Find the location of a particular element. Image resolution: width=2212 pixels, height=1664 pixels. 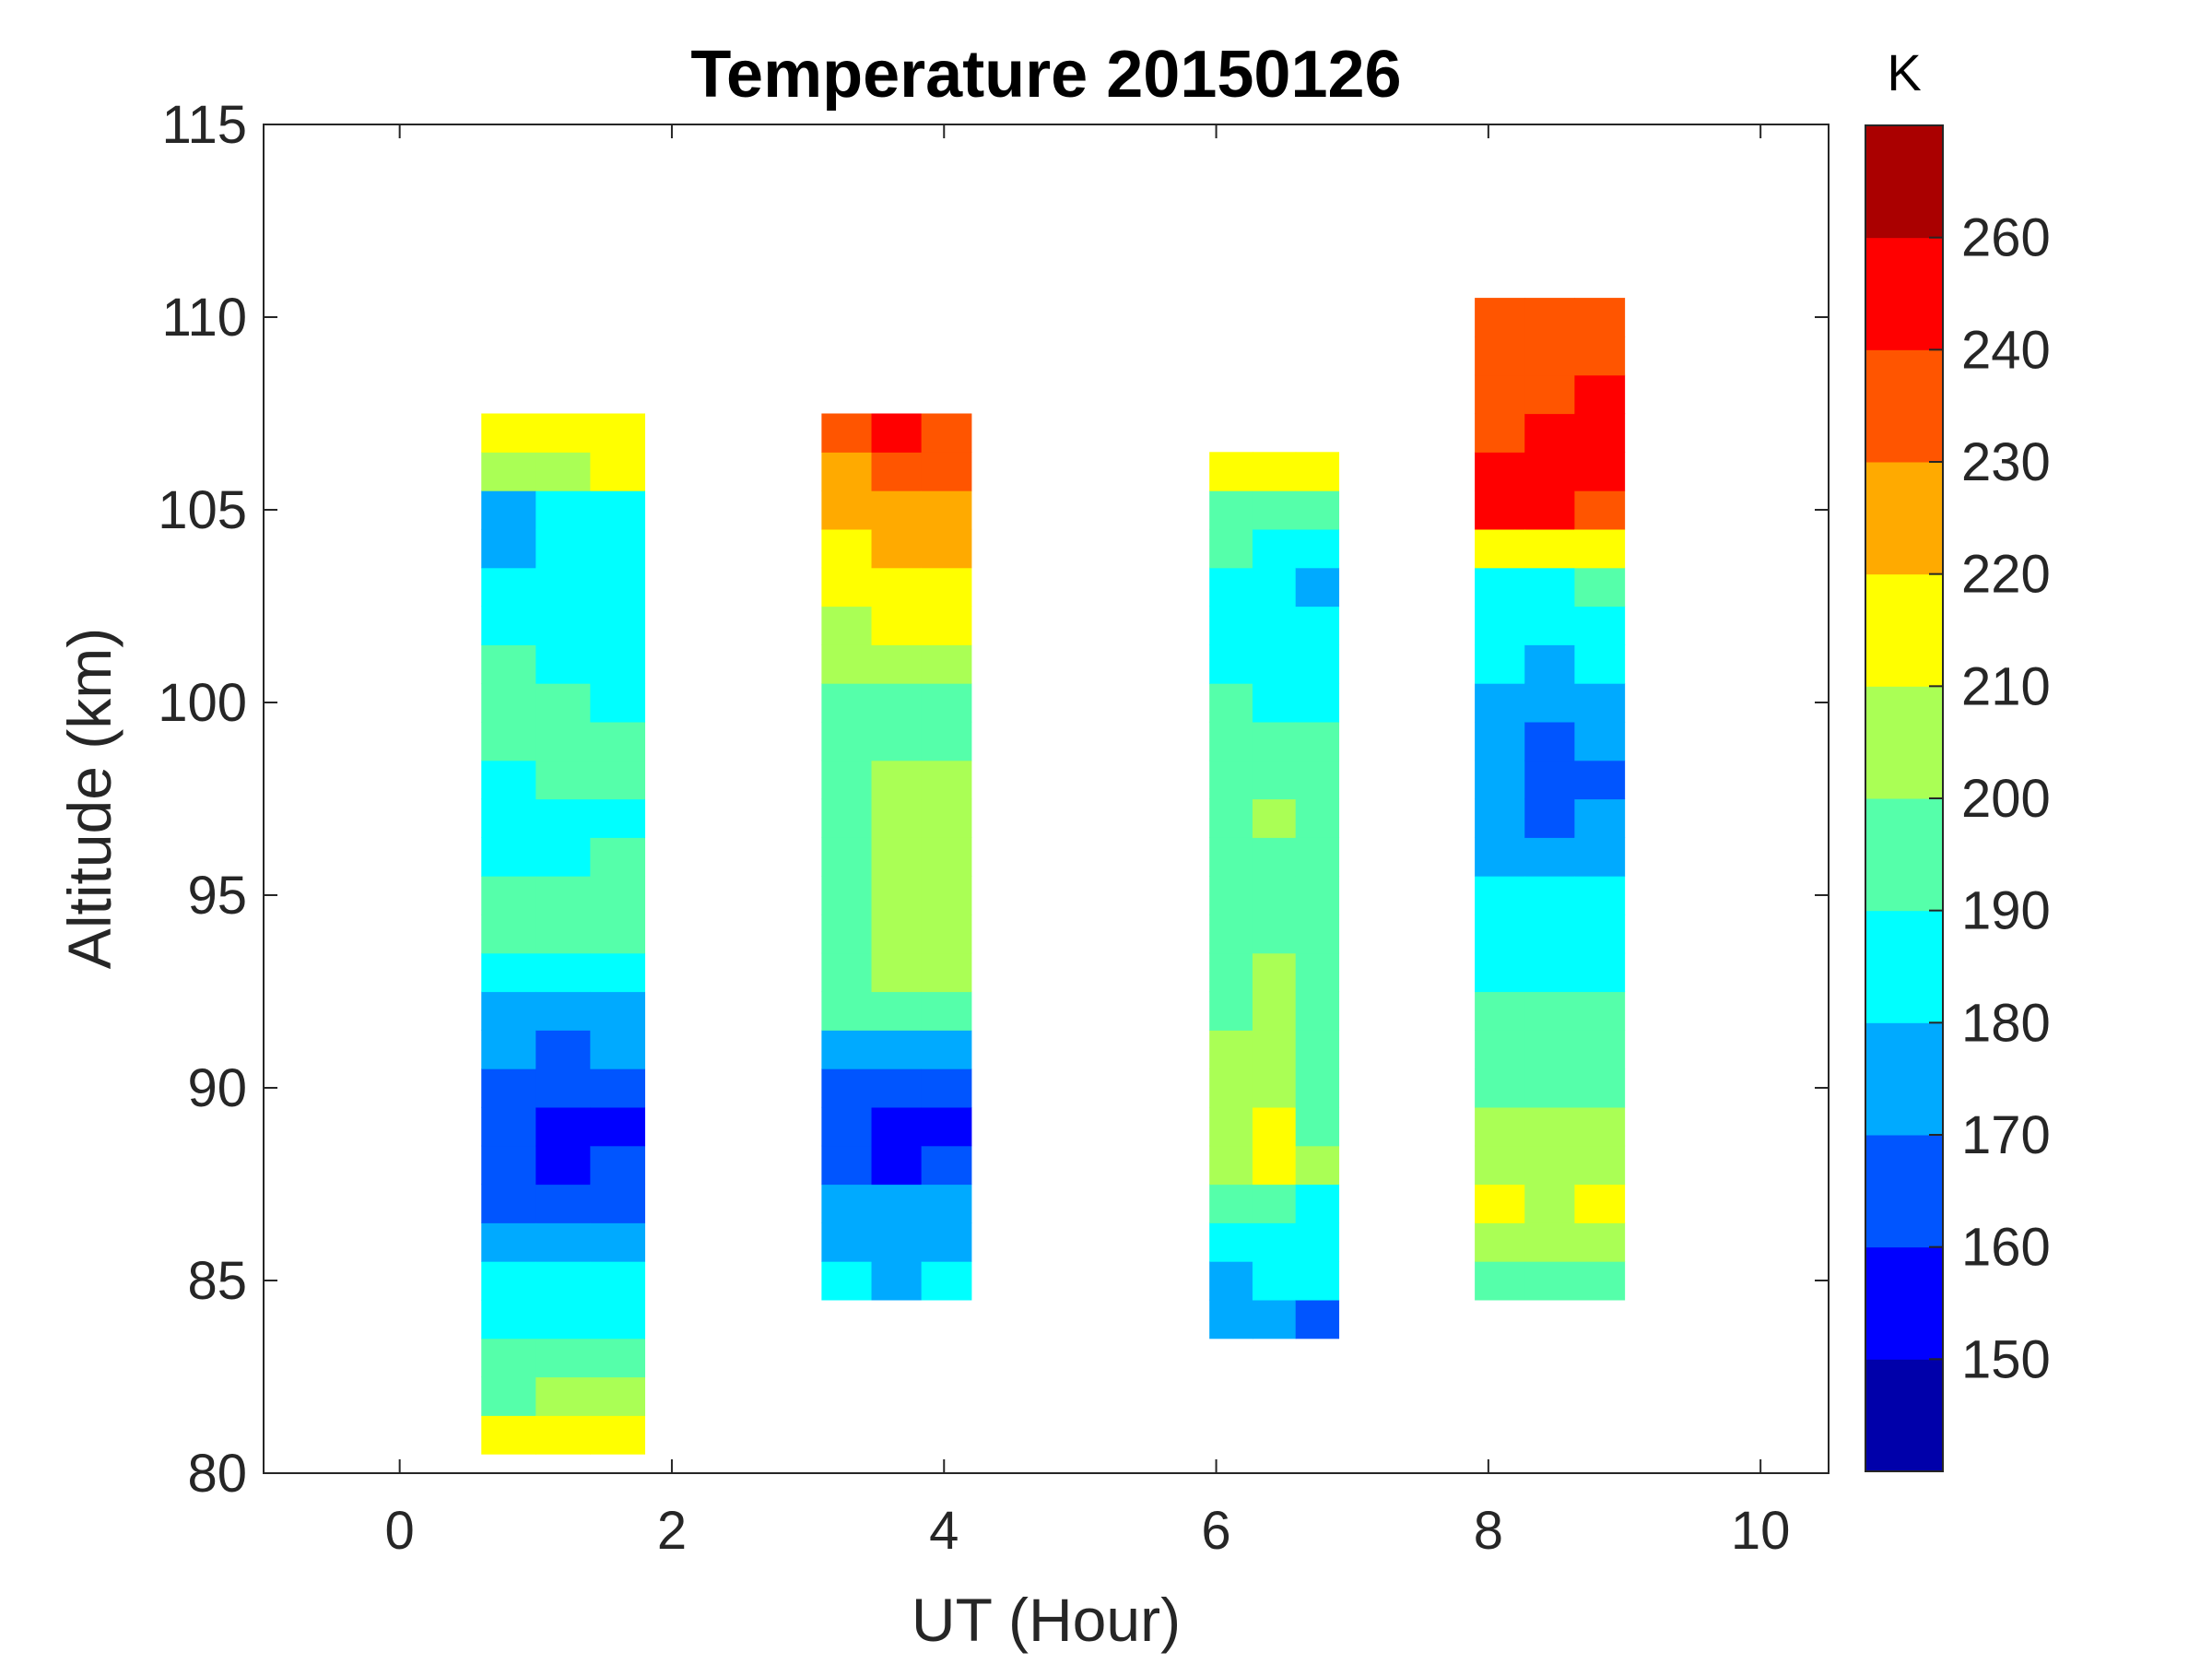

colorbar-tick-label: 160 is located at coordinates (2006, 1248).